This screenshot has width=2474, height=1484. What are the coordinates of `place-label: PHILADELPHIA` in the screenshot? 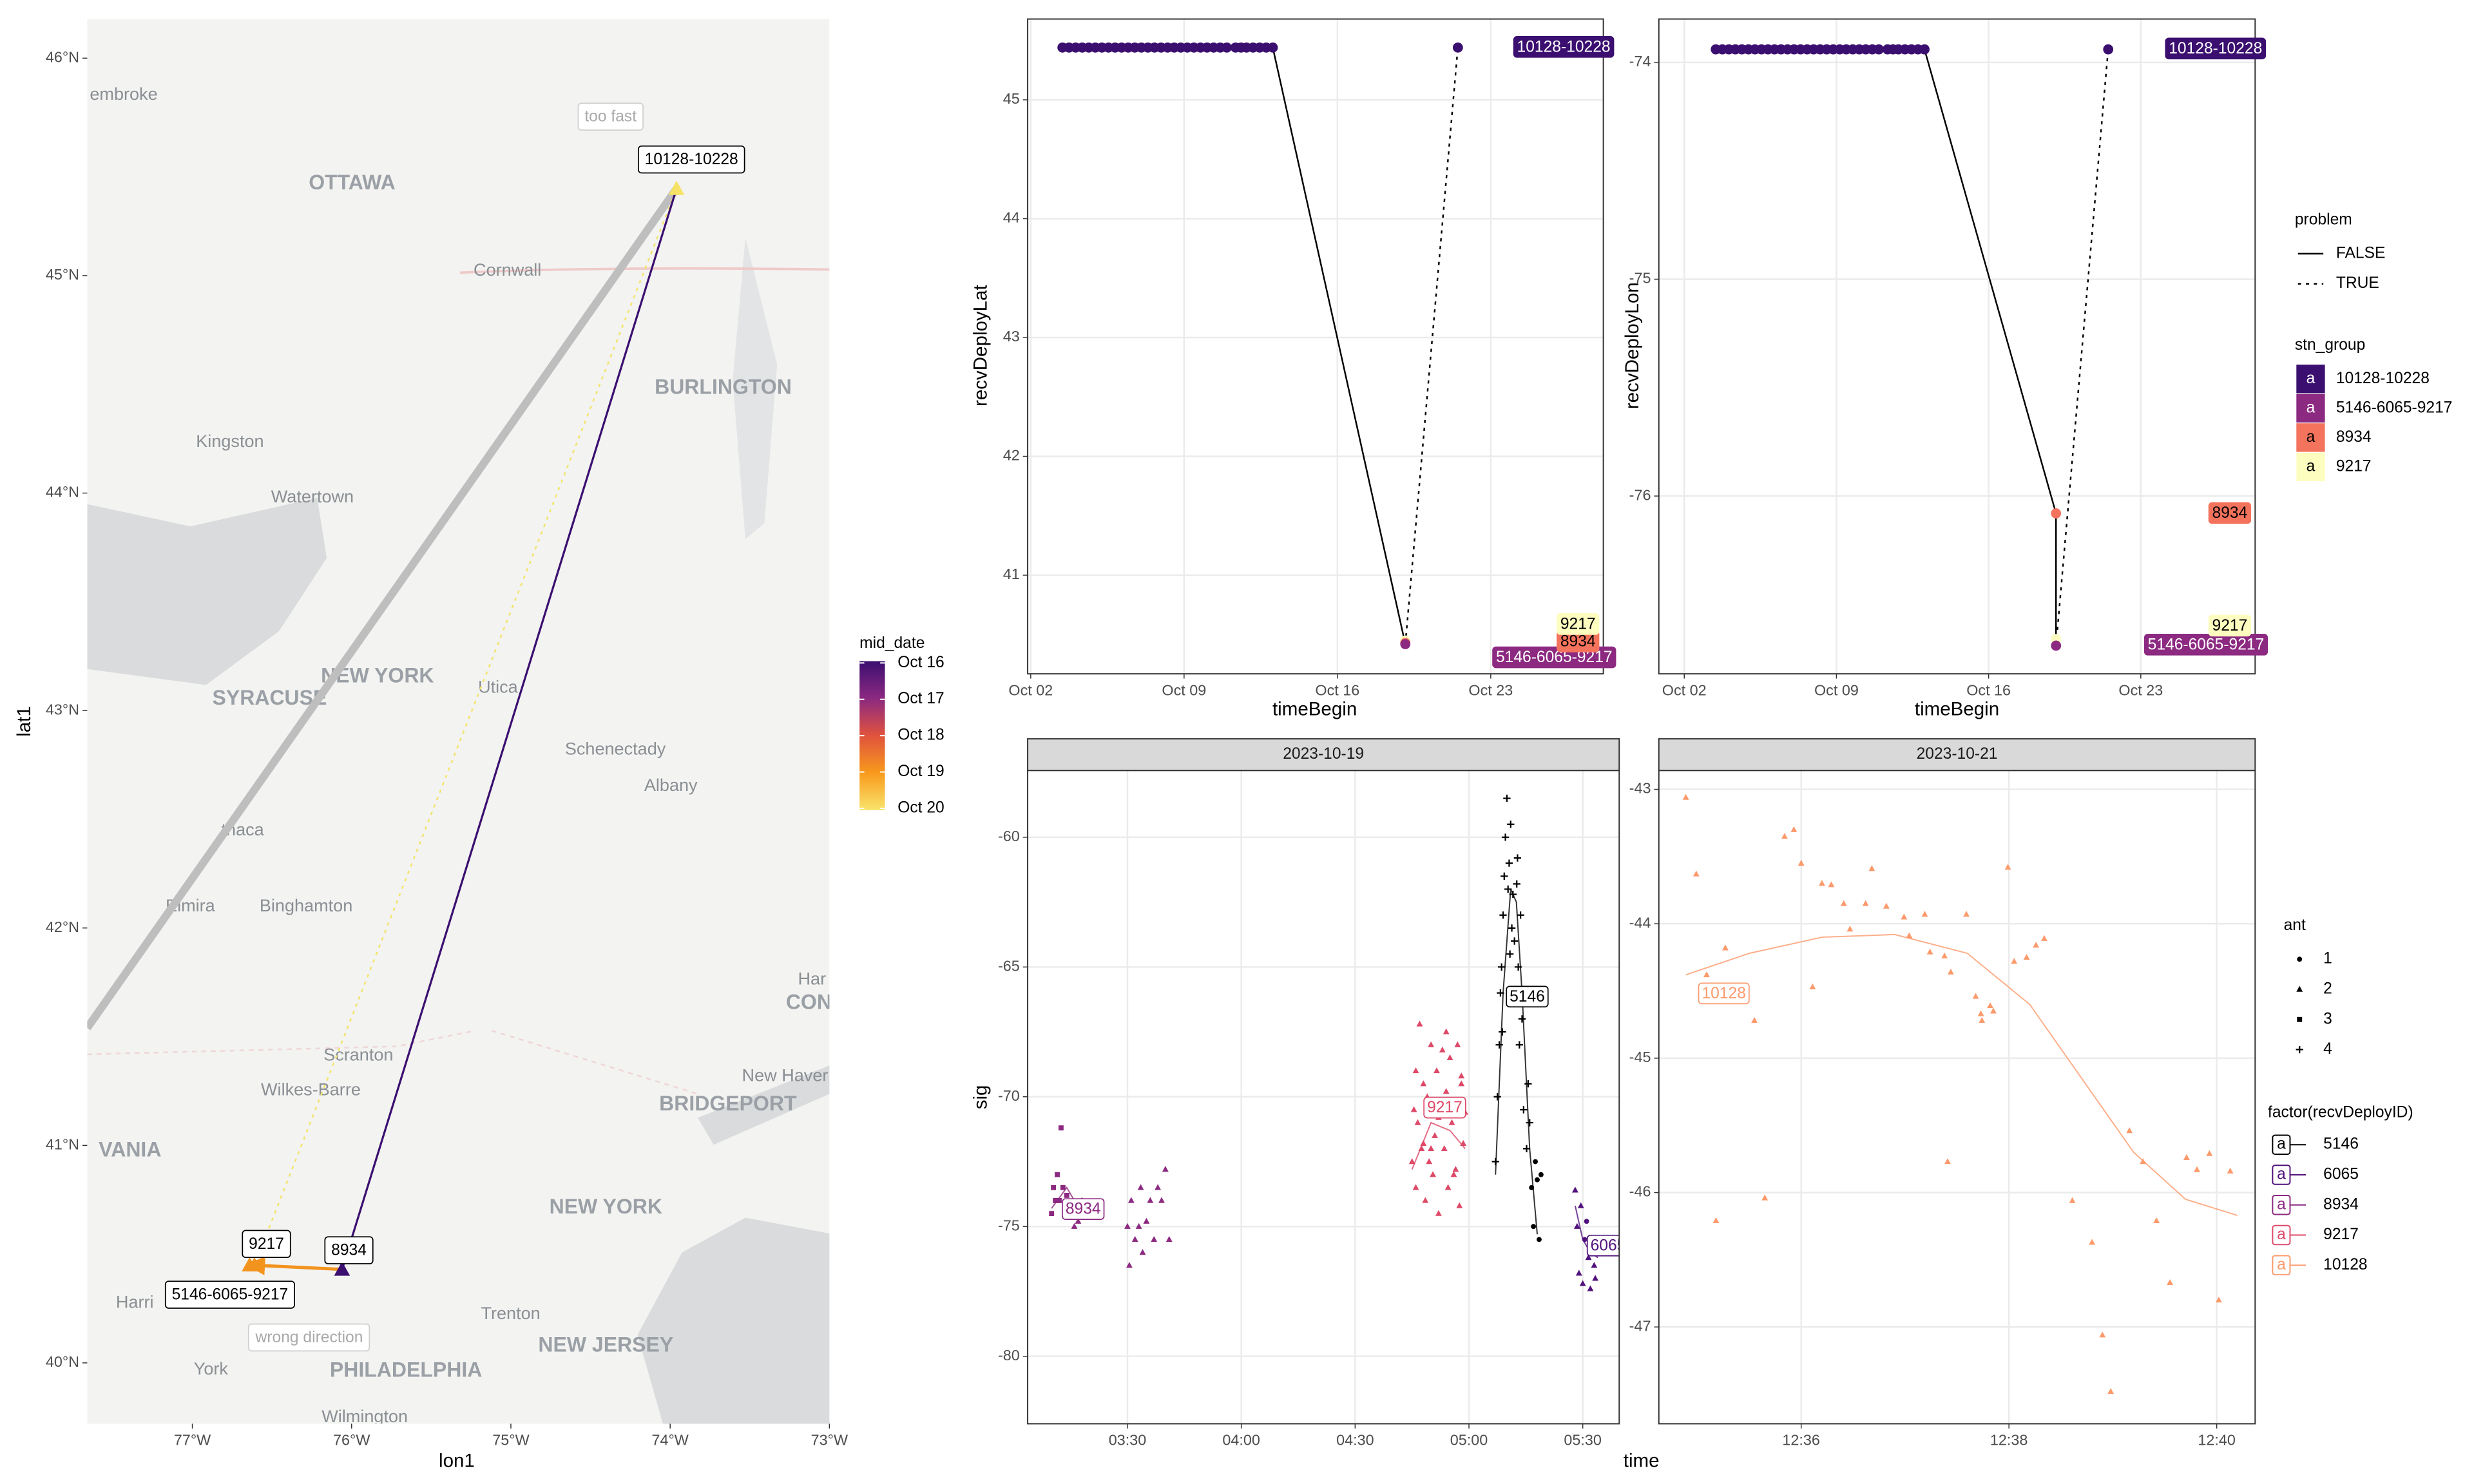 It's located at (406, 1370).